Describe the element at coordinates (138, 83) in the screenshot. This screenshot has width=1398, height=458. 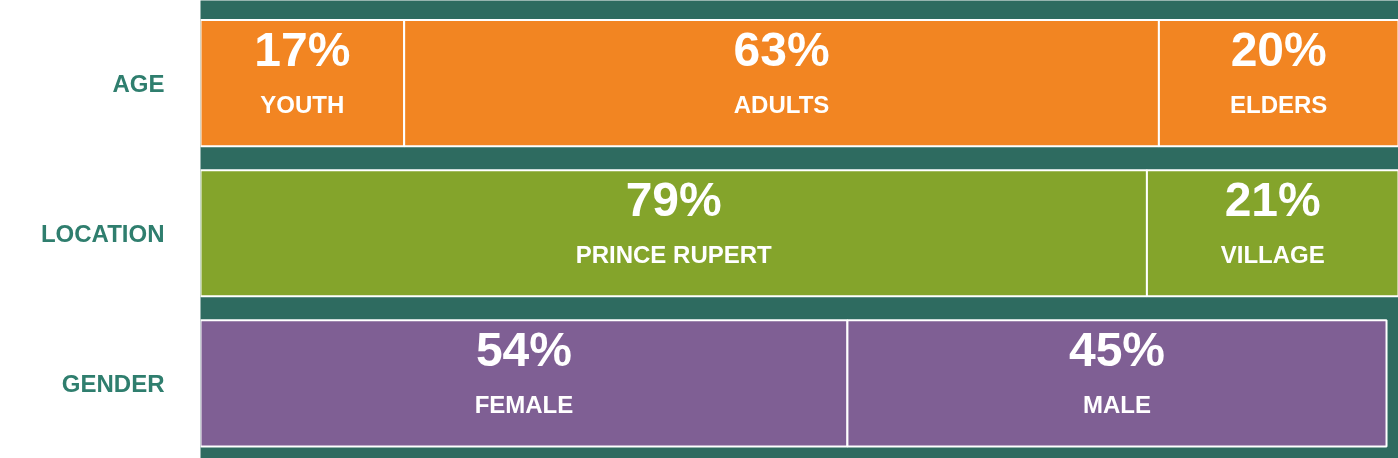
I see `y-tick-label: AGE` at that location.